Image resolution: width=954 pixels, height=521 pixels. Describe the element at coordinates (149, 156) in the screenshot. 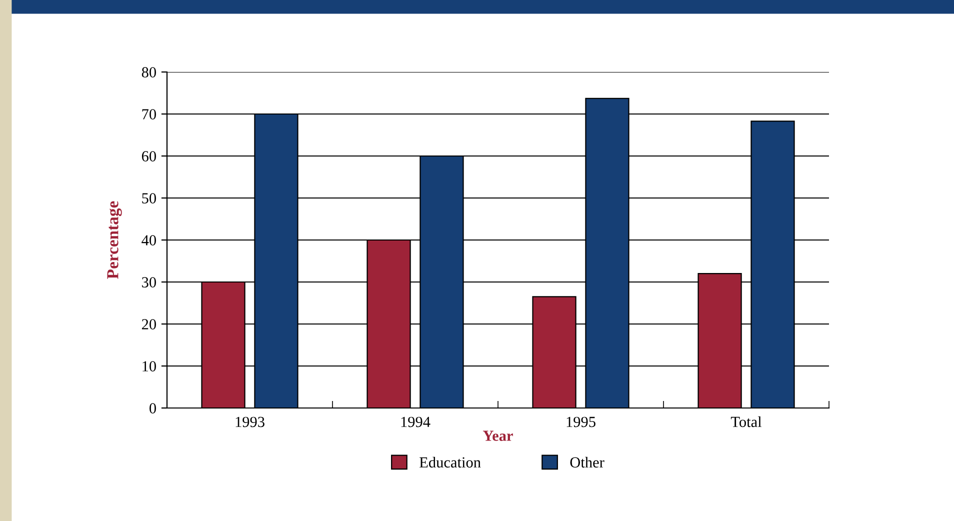

I see `y-tick-label: 60` at that location.